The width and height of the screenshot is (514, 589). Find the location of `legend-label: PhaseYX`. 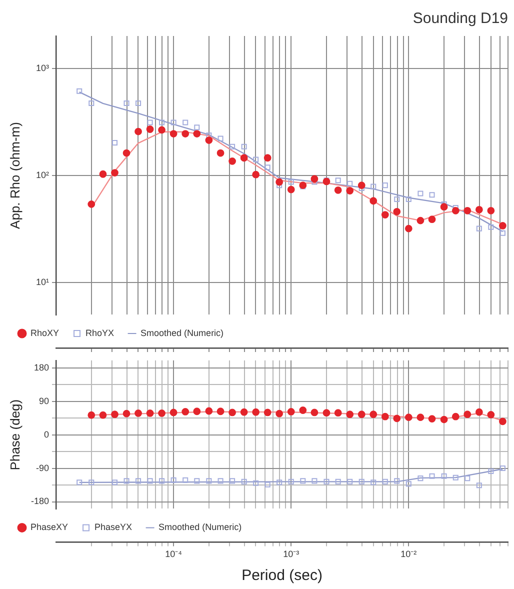

legend-label: PhaseYX is located at coordinates (113, 527).